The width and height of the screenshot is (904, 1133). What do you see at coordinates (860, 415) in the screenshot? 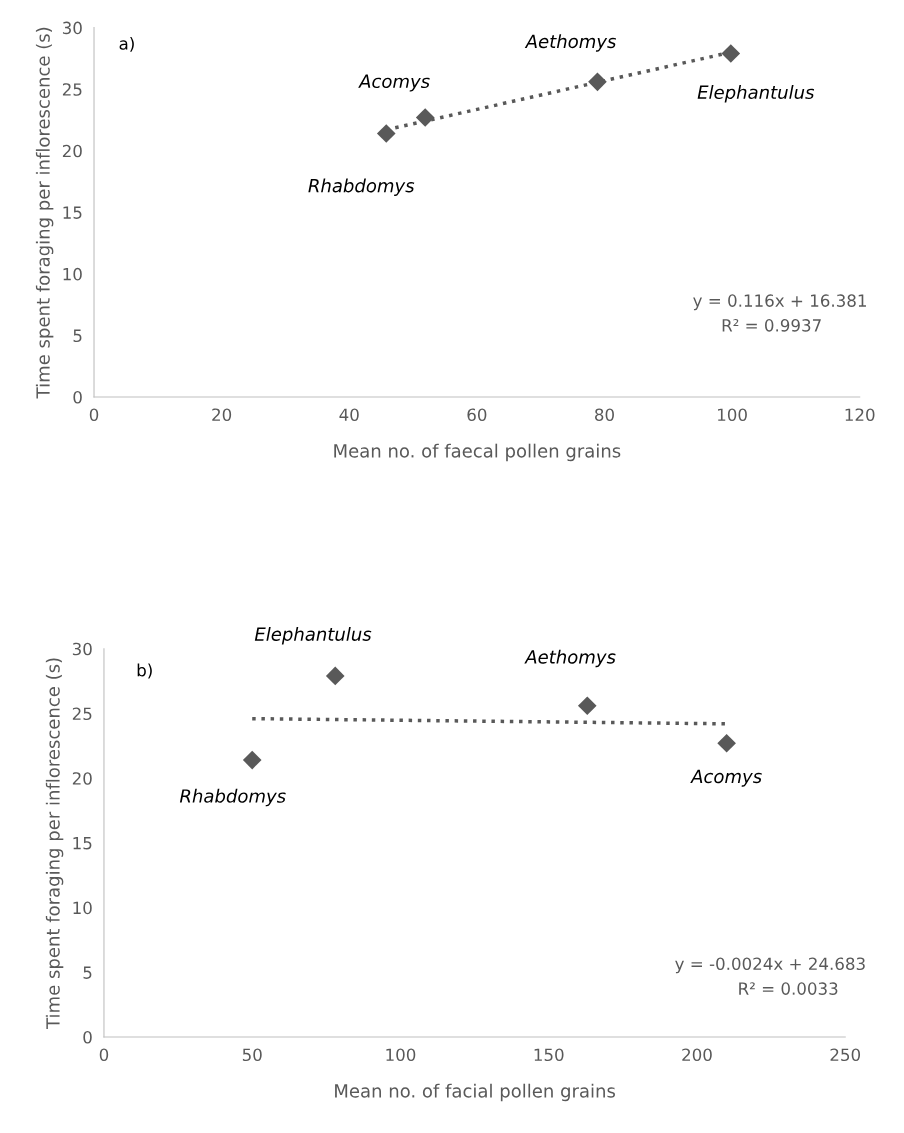
I see `x-tick-label: 120` at bounding box center [860, 415].